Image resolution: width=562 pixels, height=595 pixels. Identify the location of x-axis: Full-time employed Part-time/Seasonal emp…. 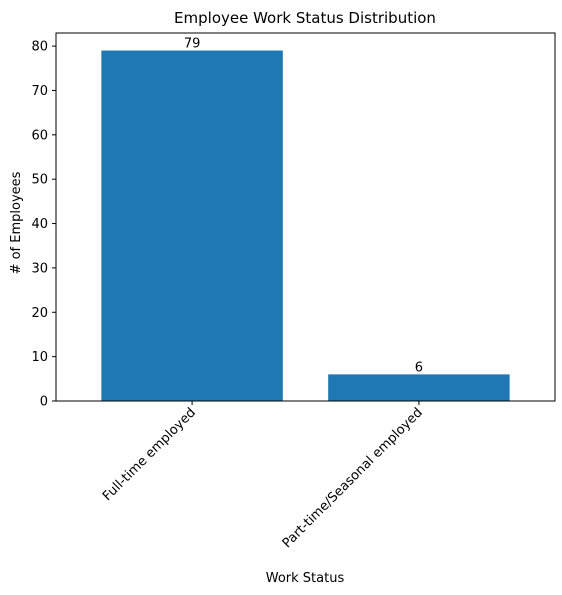
(263, 476).